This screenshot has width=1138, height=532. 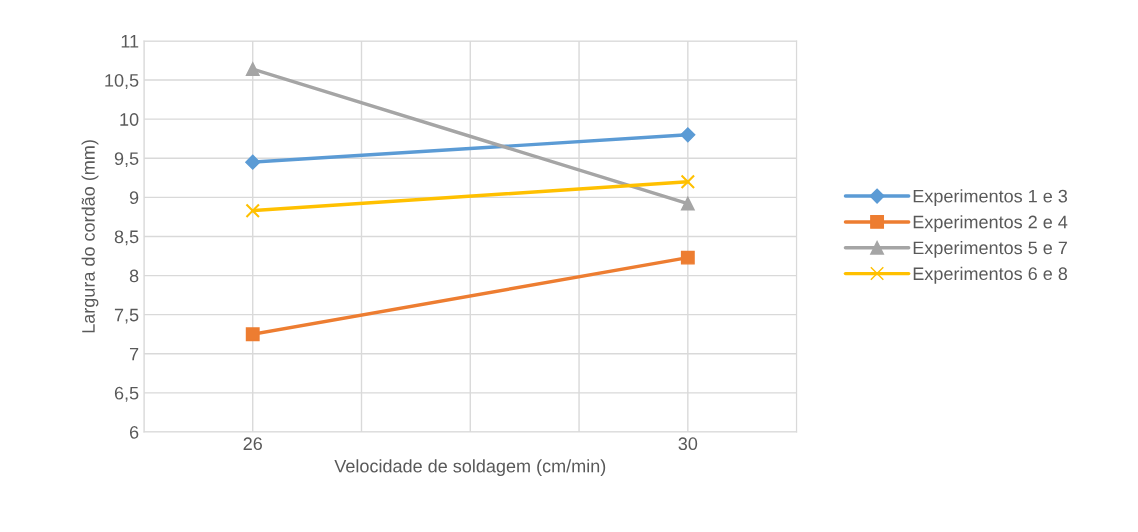 What do you see at coordinates (990, 275) in the screenshot?
I see `legend-label: Experimentos 6 e 8` at bounding box center [990, 275].